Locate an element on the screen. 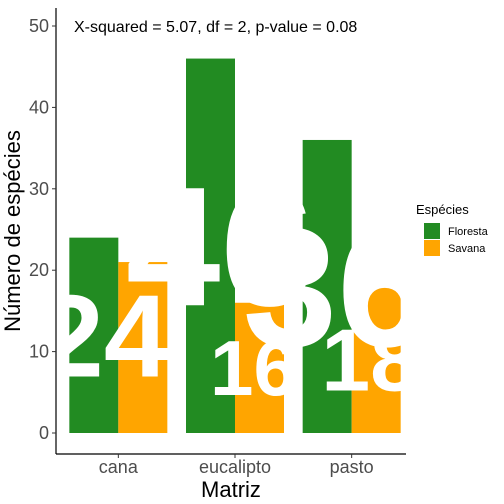  annotation: X-squared = 5.07, df = 2, p-value = 0.08 is located at coordinates (215, 27).